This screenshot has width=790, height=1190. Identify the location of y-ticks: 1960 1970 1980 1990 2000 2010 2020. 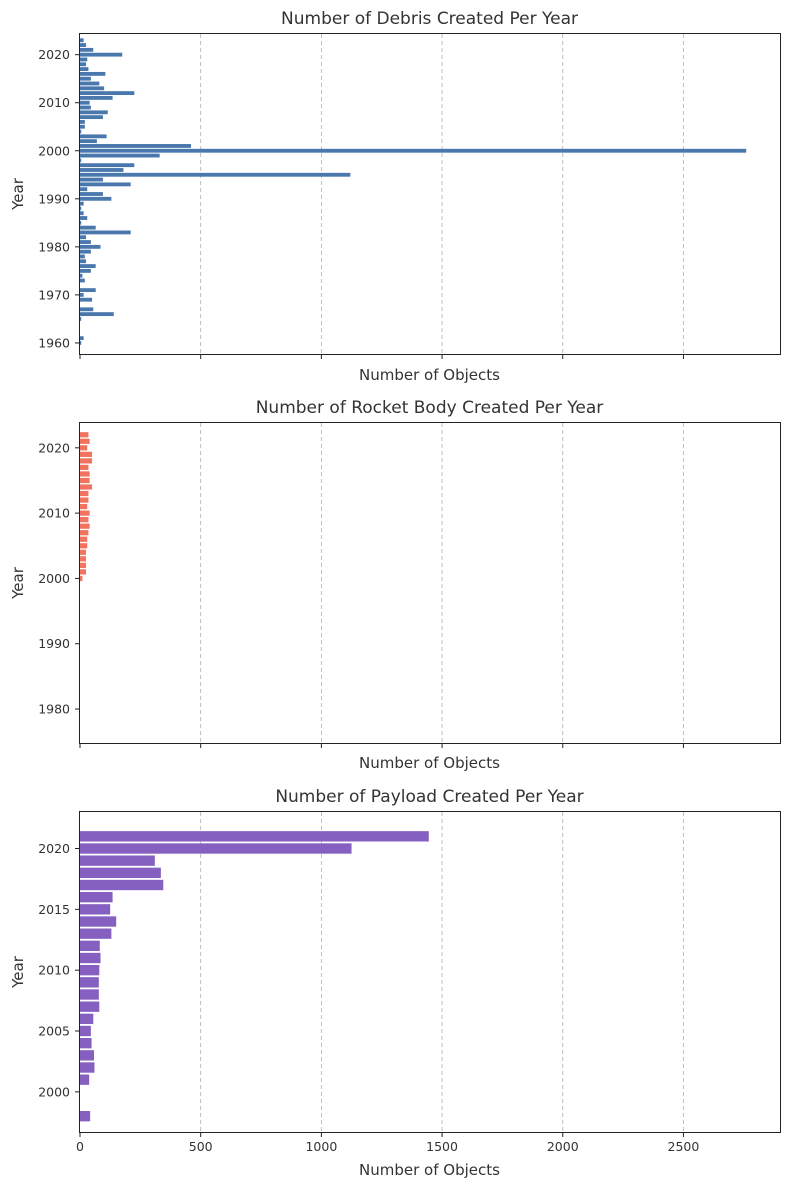
(59, 198).